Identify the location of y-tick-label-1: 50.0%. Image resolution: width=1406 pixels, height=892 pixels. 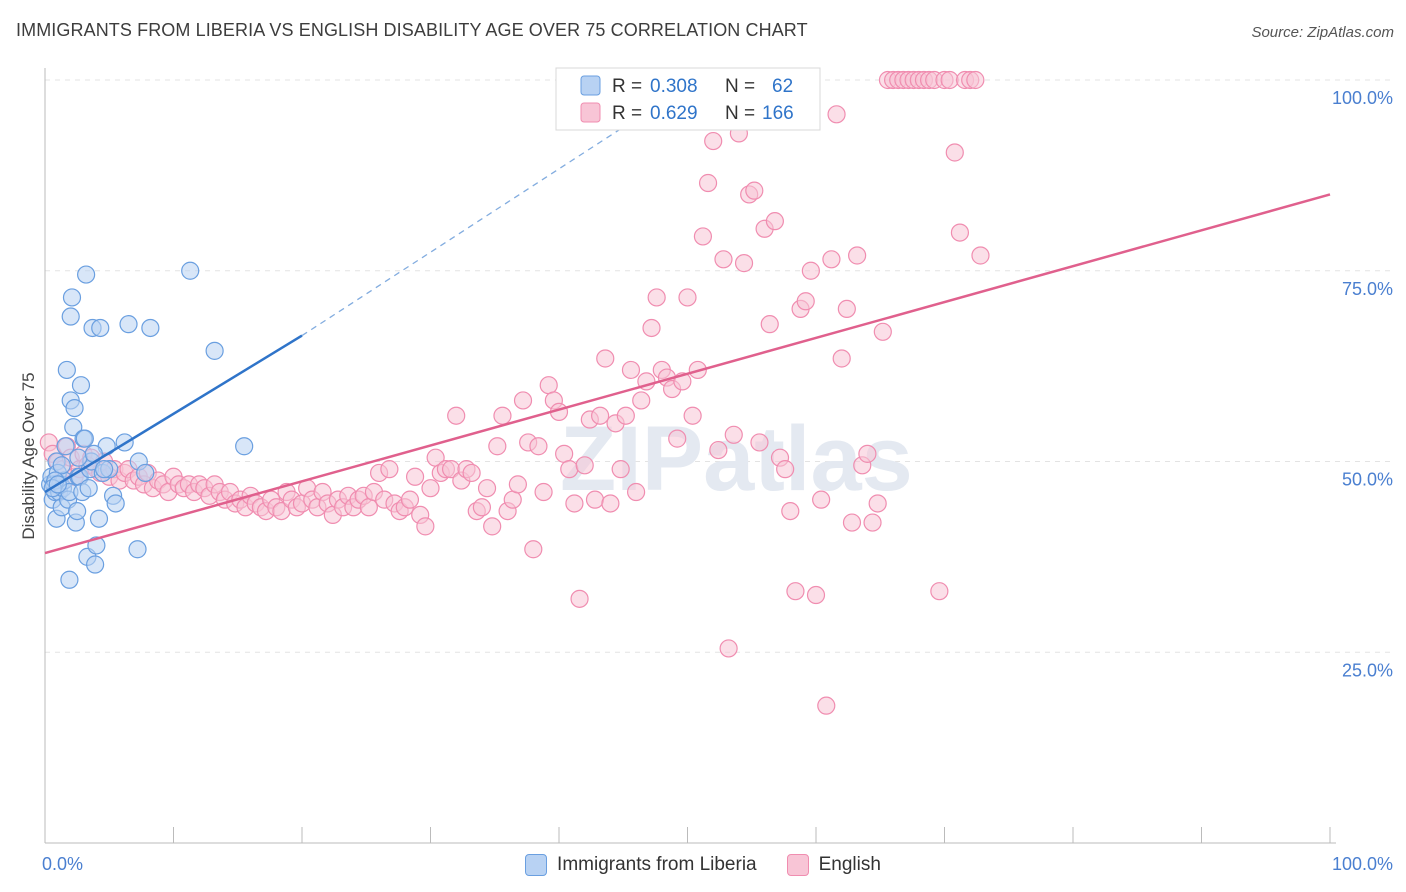
(1367, 480).